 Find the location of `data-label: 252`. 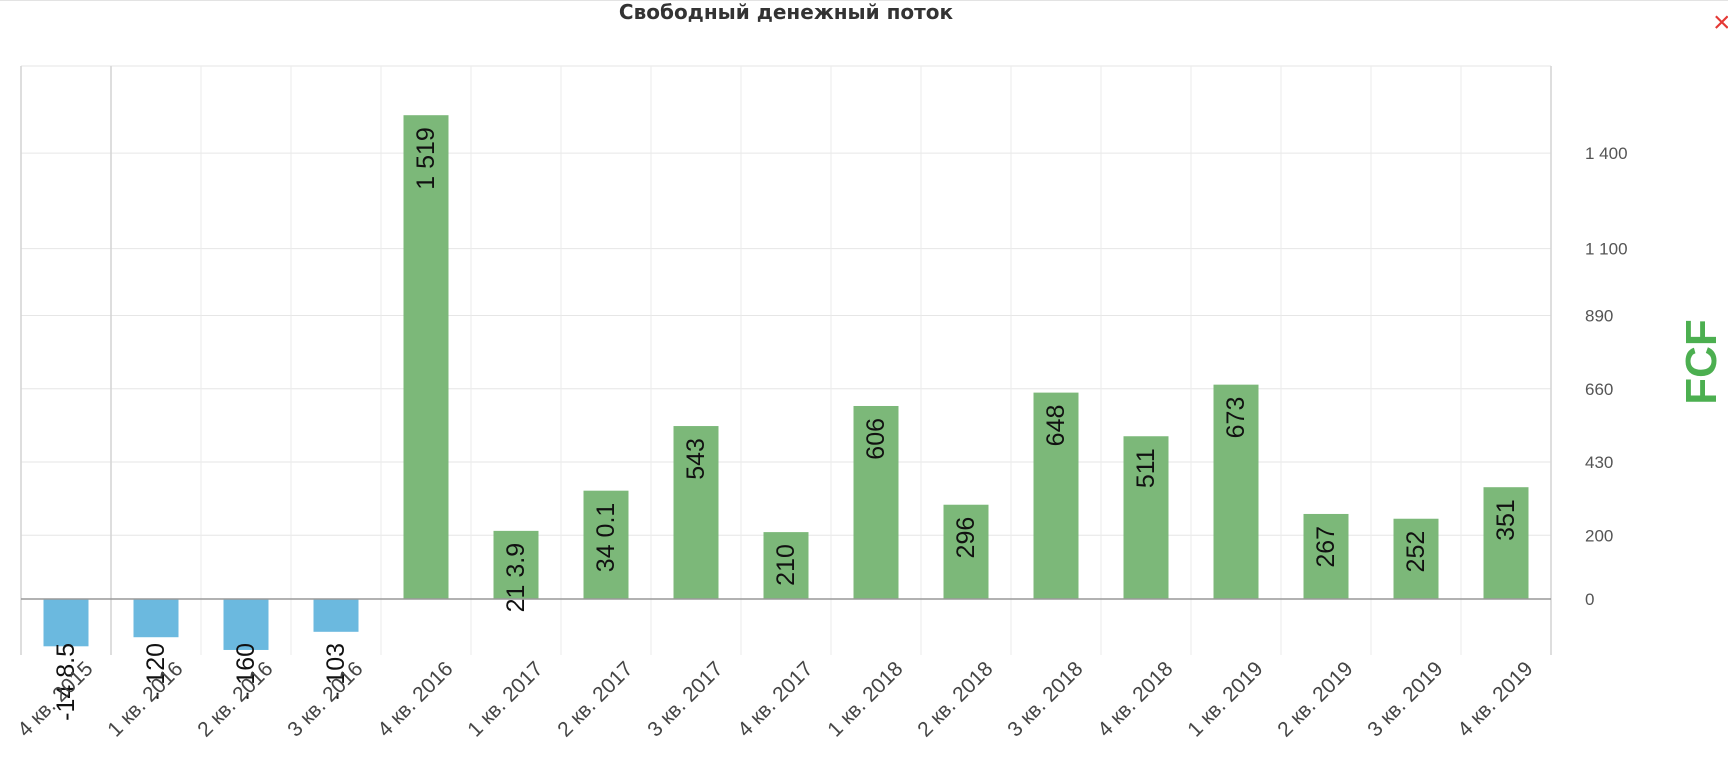

data-label: 252 is located at coordinates (1416, 552).